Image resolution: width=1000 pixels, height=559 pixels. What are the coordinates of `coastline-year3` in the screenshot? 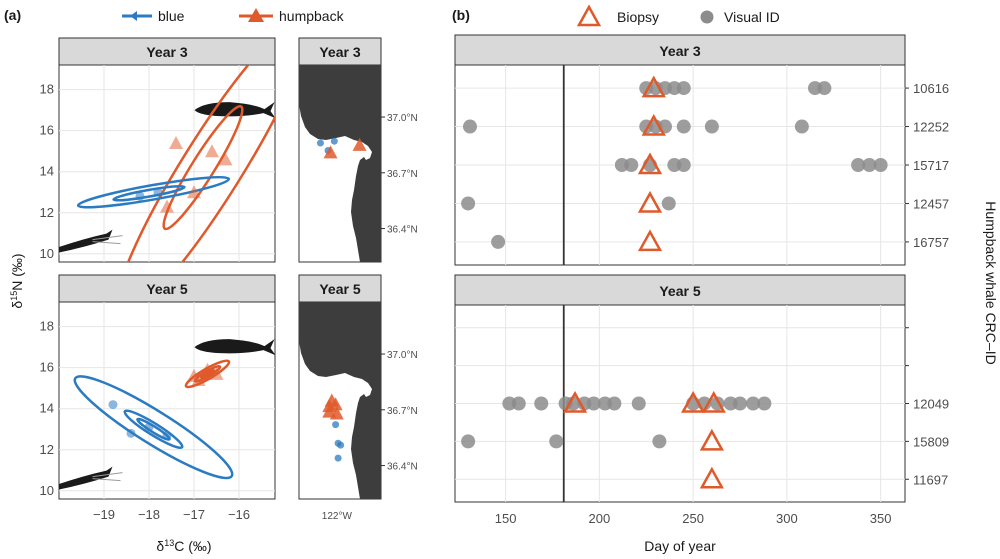 It's located at (340, 163).